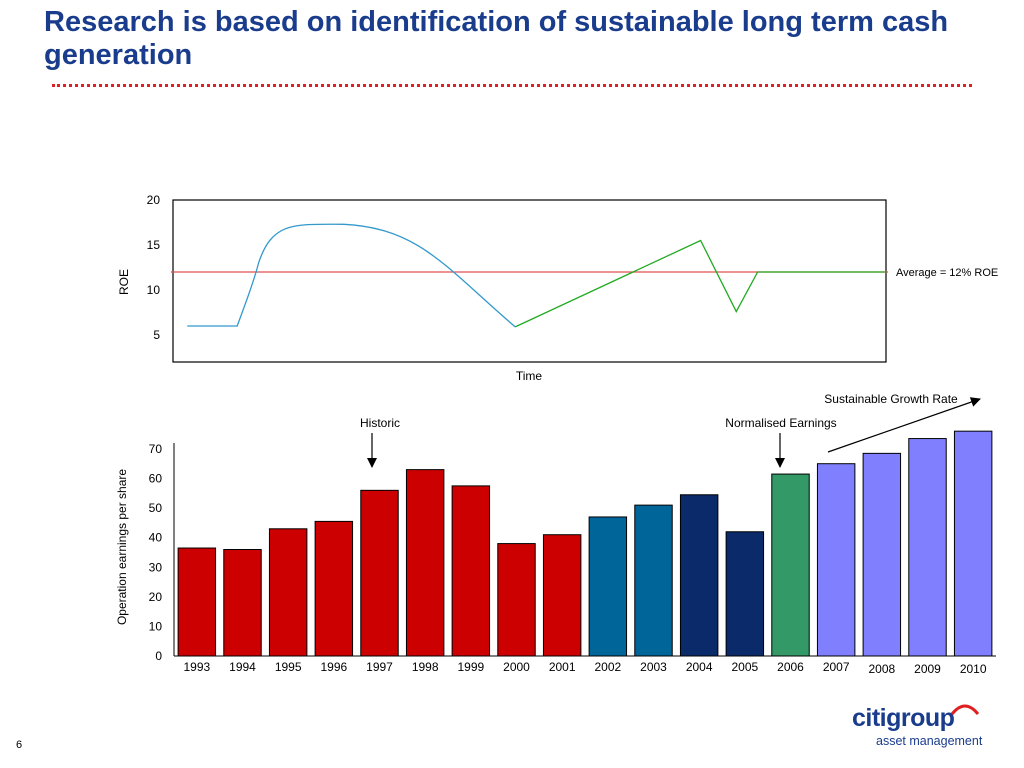 Image resolution: width=1024 pixels, height=768 pixels. Describe the element at coordinates (156, 479) in the screenshot. I see `eps-y-tick-label: 60` at that location.